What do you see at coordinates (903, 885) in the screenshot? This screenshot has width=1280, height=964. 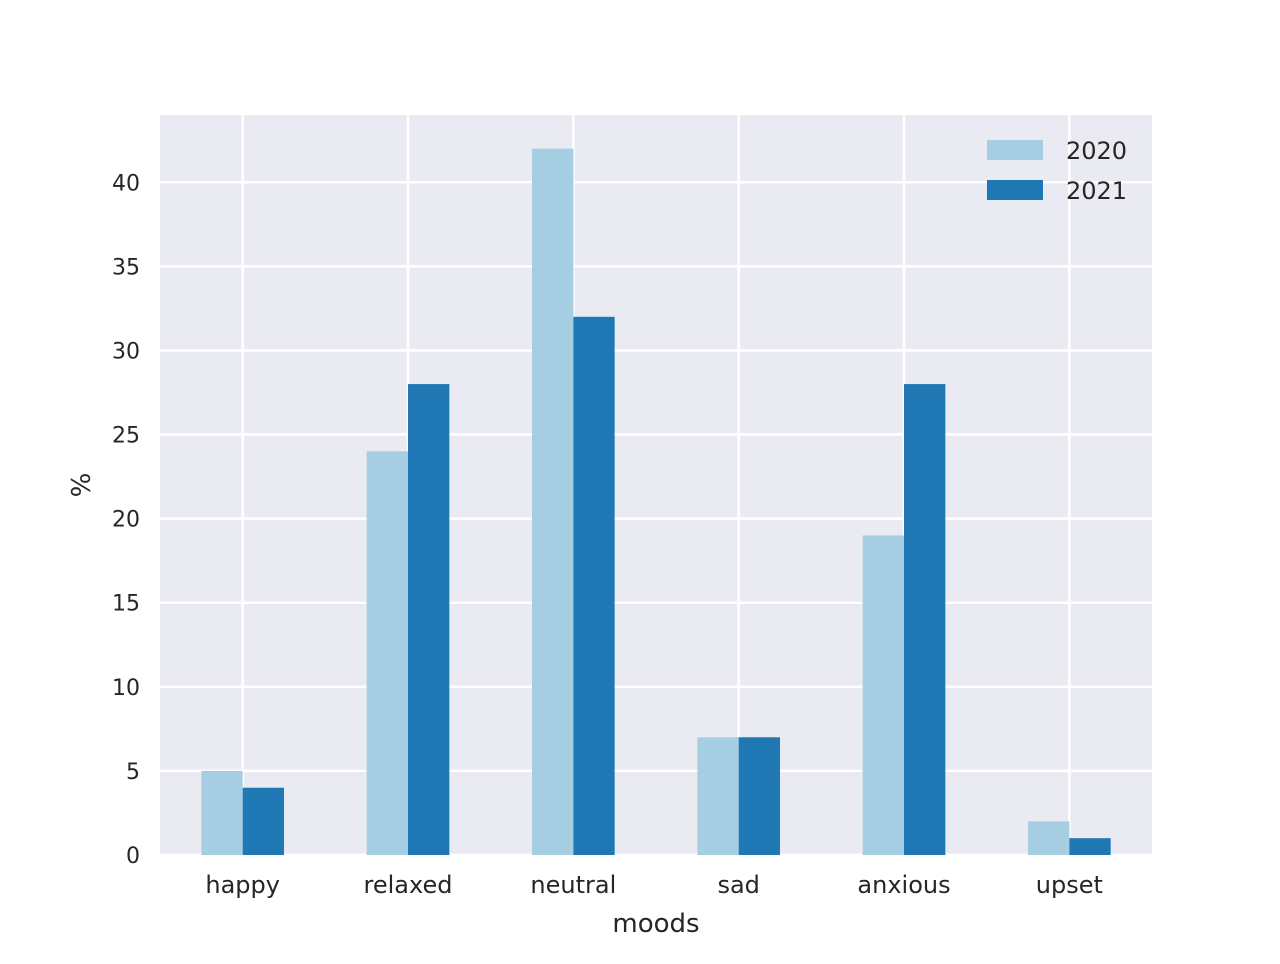 I see `x-tick-label: anxious` at bounding box center [903, 885].